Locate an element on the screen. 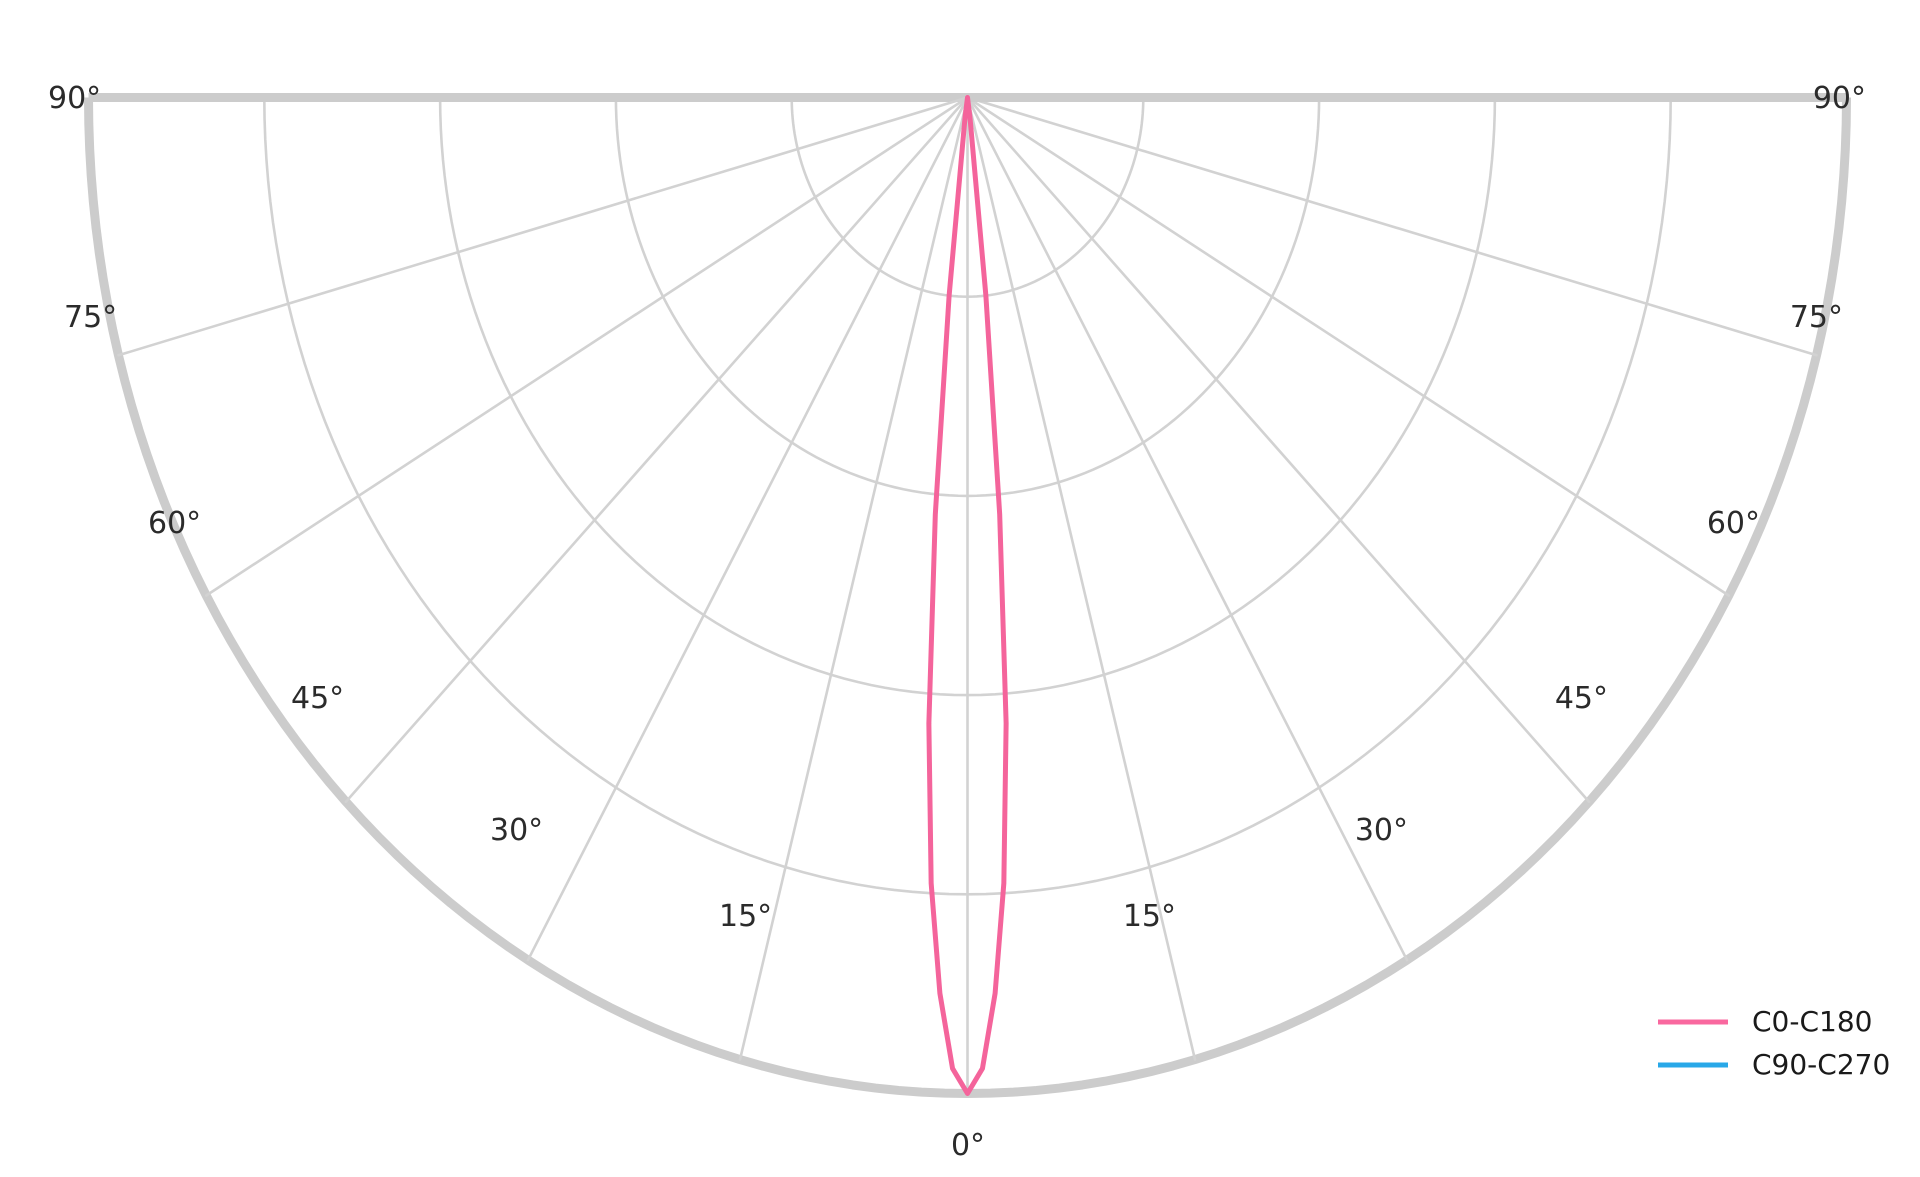 The width and height of the screenshot is (1920, 1177). angle-label-left-5: 15° is located at coordinates (745, 916).